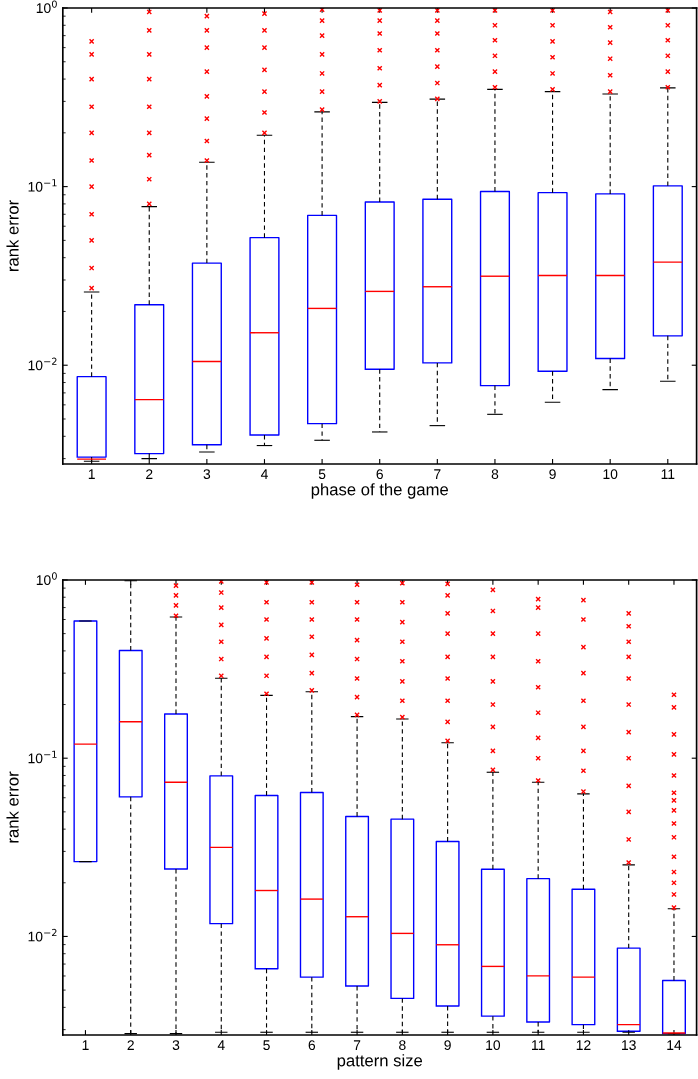  Describe the element at coordinates (674, 1045) in the screenshot. I see `x-tick-label: 14` at that location.